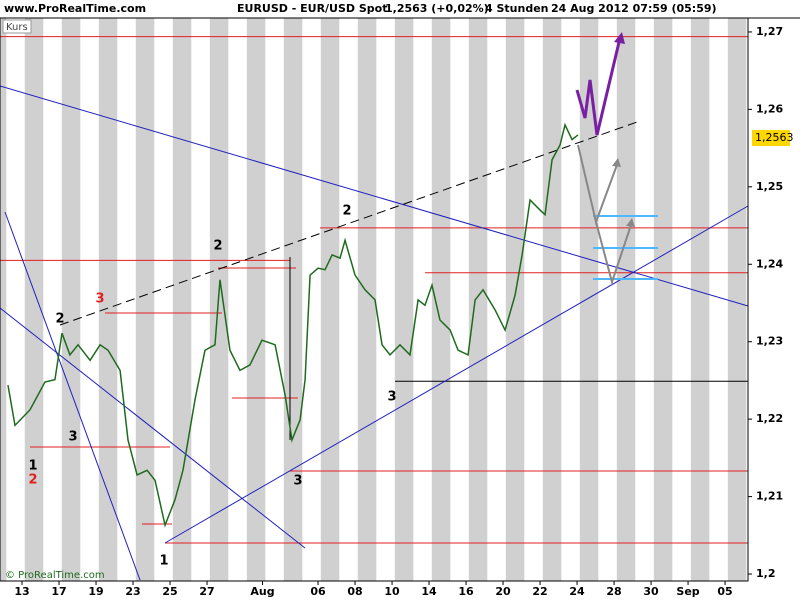  Describe the element at coordinates (766, 573) in the screenshot. I see `y-tick-label: 1,2` at that location.